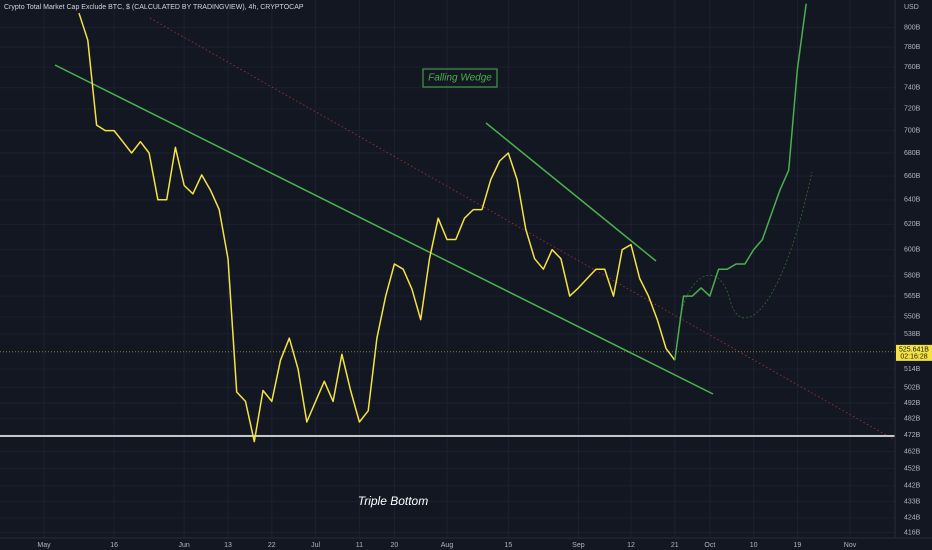  What do you see at coordinates (912, 317) in the screenshot?
I see `y-tick-label: 550B` at bounding box center [912, 317].